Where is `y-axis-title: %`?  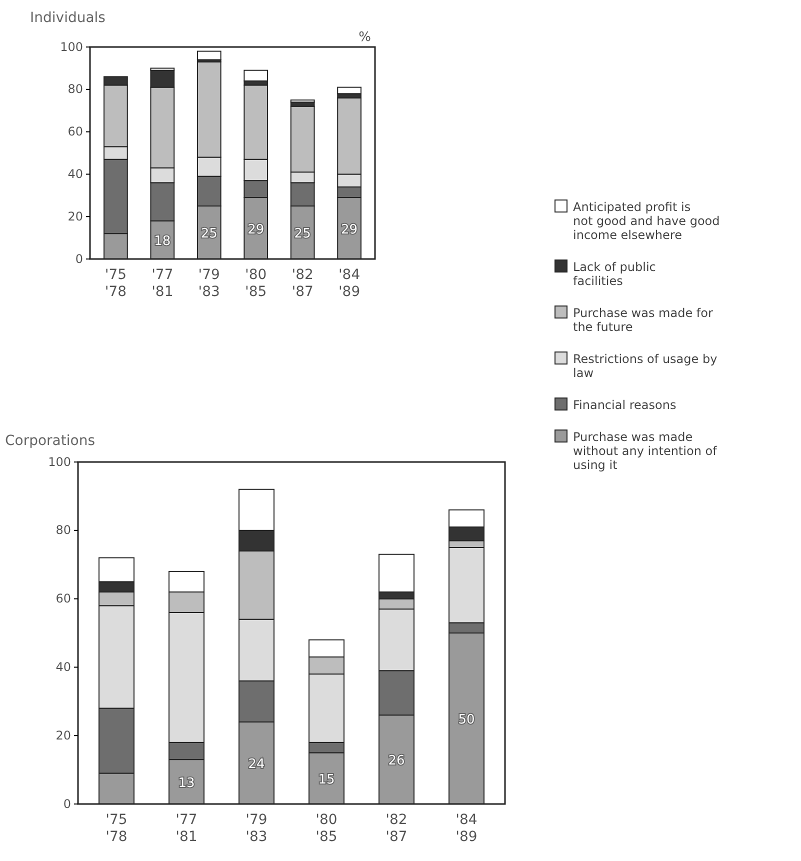 y-axis-title: % is located at coordinates (364, 37).